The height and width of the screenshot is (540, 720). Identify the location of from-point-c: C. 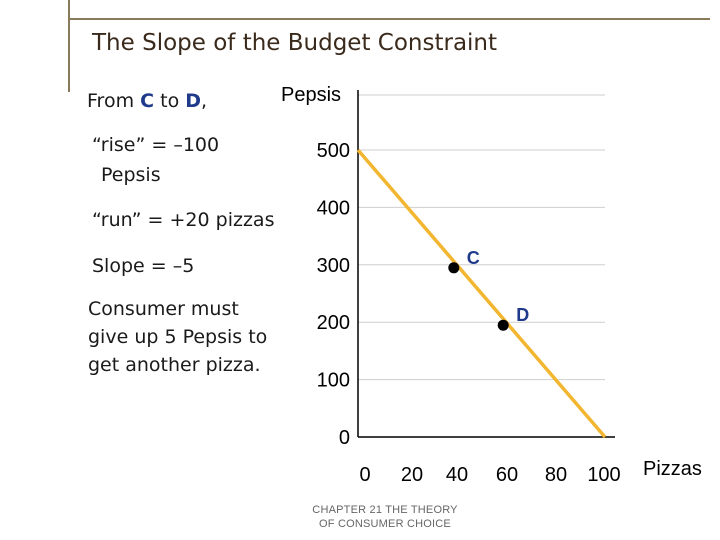
(147, 101).